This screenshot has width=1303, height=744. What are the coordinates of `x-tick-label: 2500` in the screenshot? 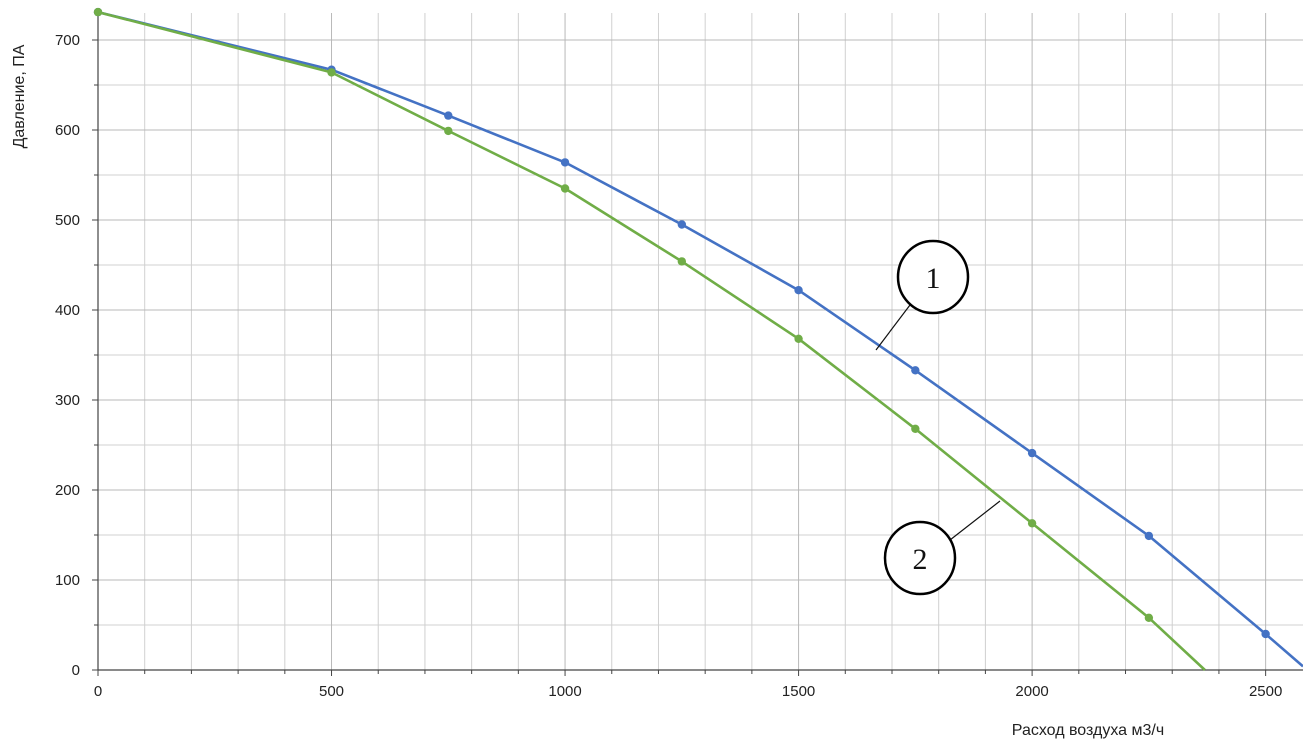 It's located at (1265, 691).